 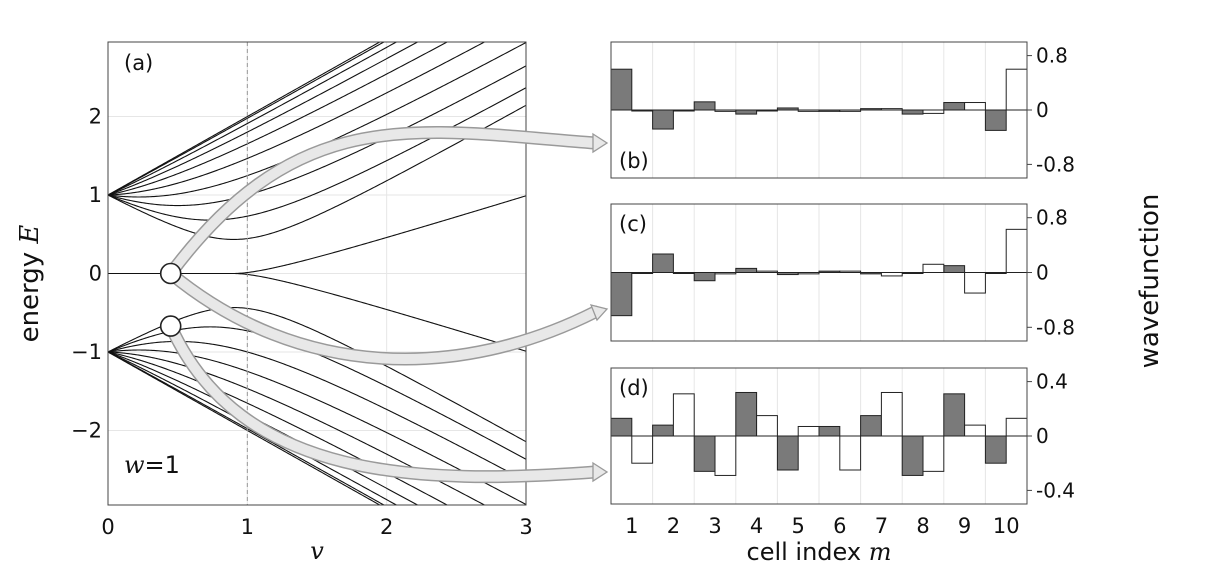 What do you see at coordinates (798, 526) in the screenshot?
I see `x-tick-label: 5` at bounding box center [798, 526].